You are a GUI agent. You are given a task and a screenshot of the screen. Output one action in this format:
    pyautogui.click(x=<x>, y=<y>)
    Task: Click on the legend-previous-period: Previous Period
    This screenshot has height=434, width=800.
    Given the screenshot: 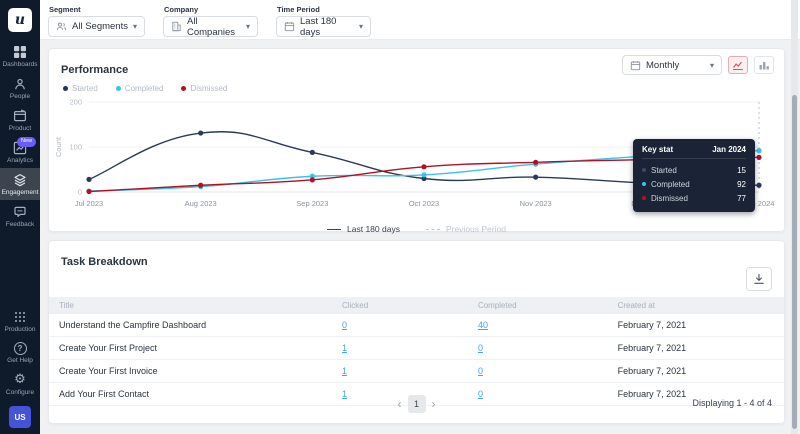 What is the action you would take?
    pyautogui.click(x=465, y=229)
    